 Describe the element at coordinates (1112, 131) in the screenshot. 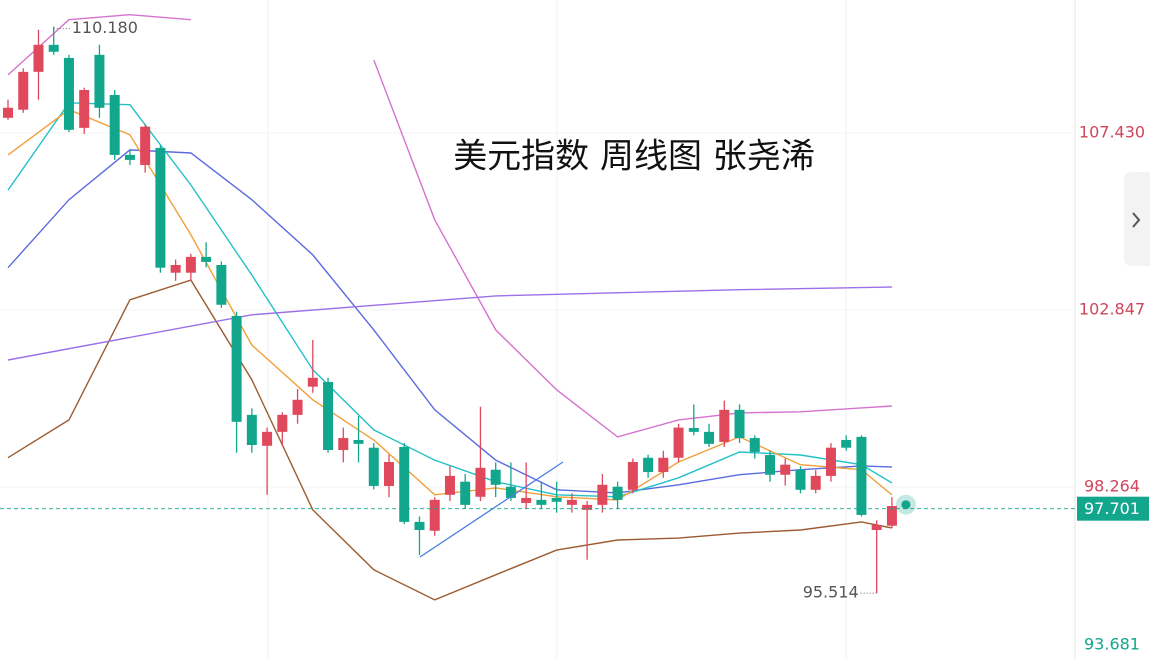

I see `y-tick-label: 107.430` at that location.